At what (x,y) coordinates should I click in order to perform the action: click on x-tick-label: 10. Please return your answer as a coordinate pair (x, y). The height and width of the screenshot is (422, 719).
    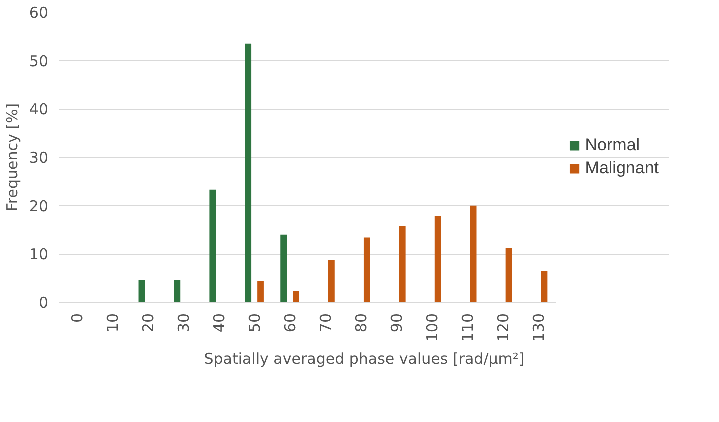
    Looking at the image, I should click on (113, 323).